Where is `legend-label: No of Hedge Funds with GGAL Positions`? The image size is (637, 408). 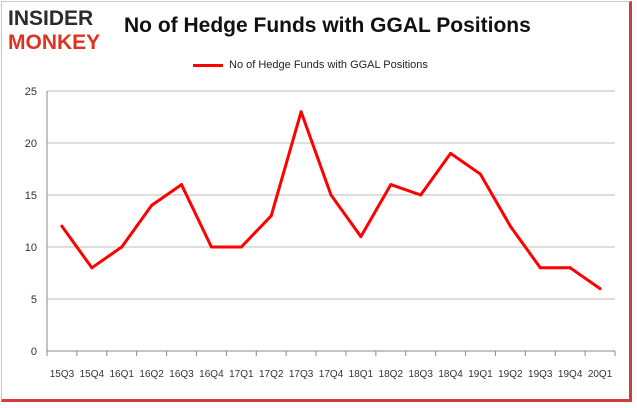 legend-label: No of Hedge Funds with GGAL Positions is located at coordinates (328, 65).